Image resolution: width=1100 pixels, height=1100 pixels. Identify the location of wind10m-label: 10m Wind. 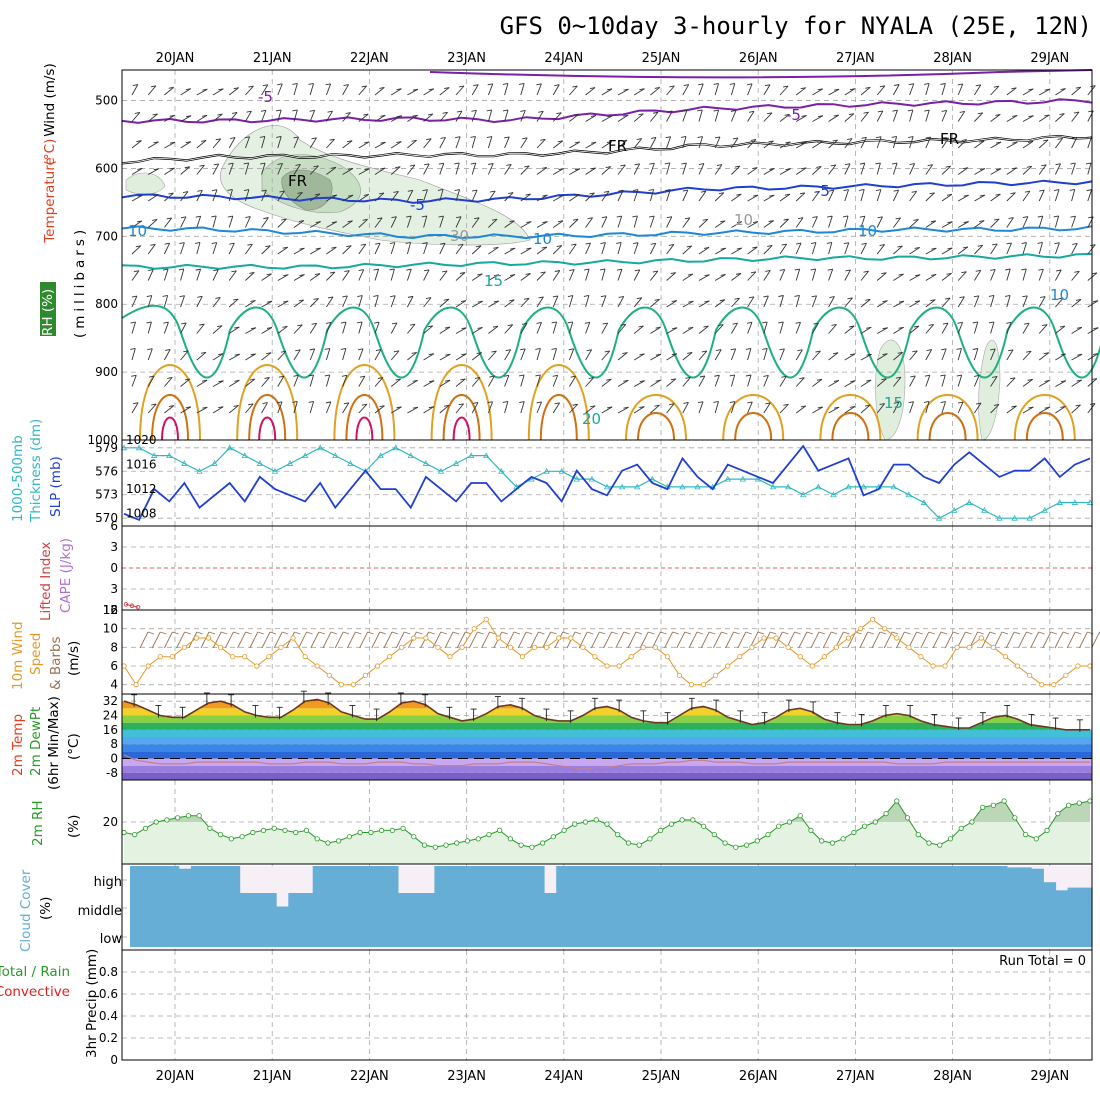
(18, 655).